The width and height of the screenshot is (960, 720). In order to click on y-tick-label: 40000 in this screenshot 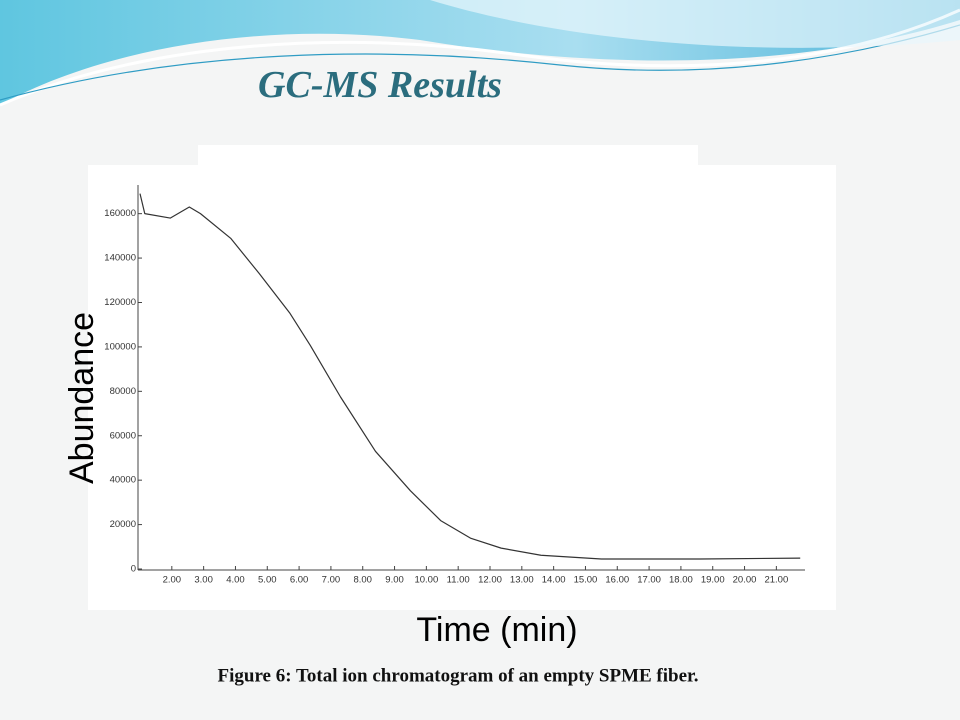, I will do `click(123, 480)`.